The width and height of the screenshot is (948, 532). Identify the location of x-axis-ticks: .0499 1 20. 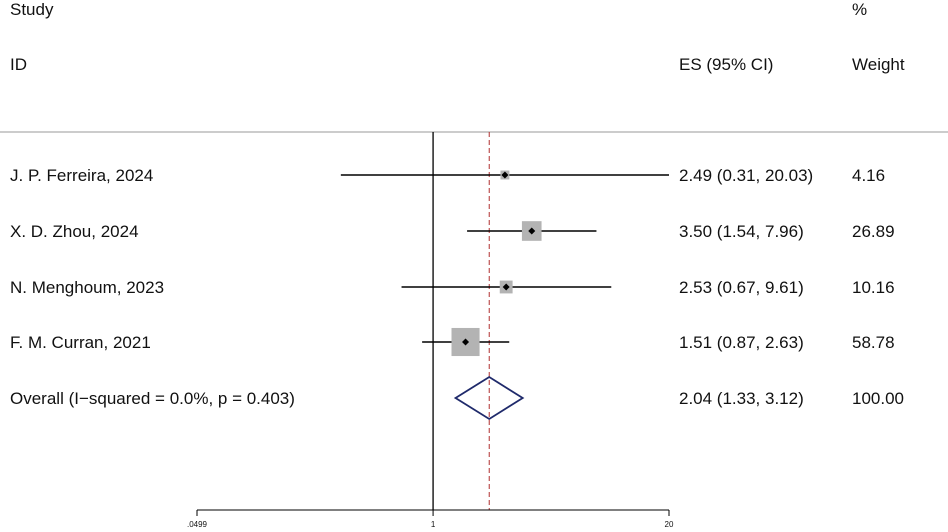
(430, 519).